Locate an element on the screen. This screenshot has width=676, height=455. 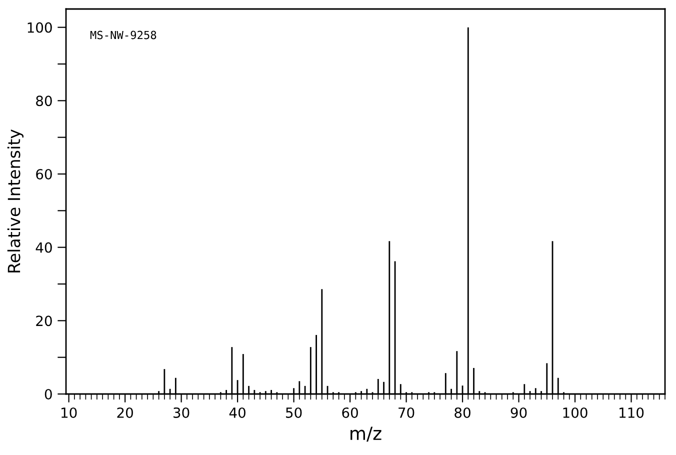
y-tick-label: 0 is located at coordinates (48, 394).